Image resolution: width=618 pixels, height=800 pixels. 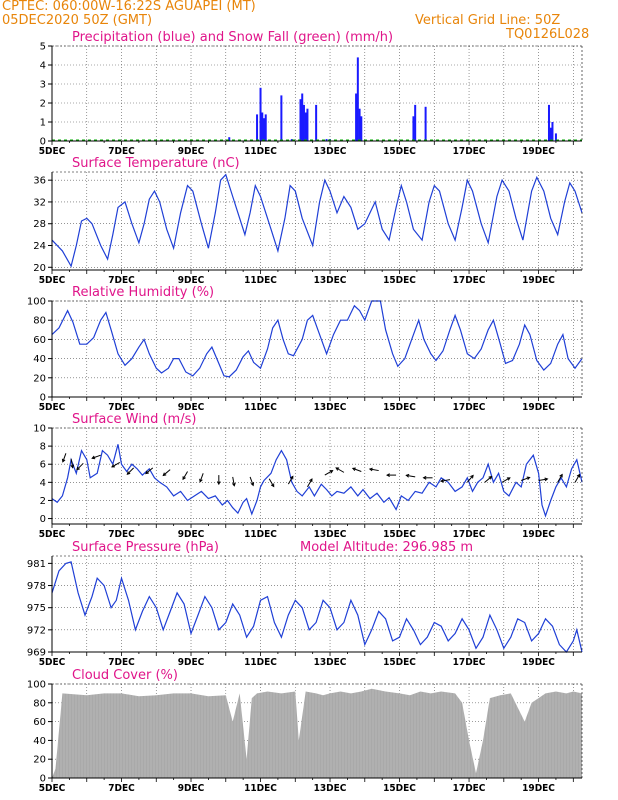 I want to click on y-tick-label: 972, so click(x=36, y=630).